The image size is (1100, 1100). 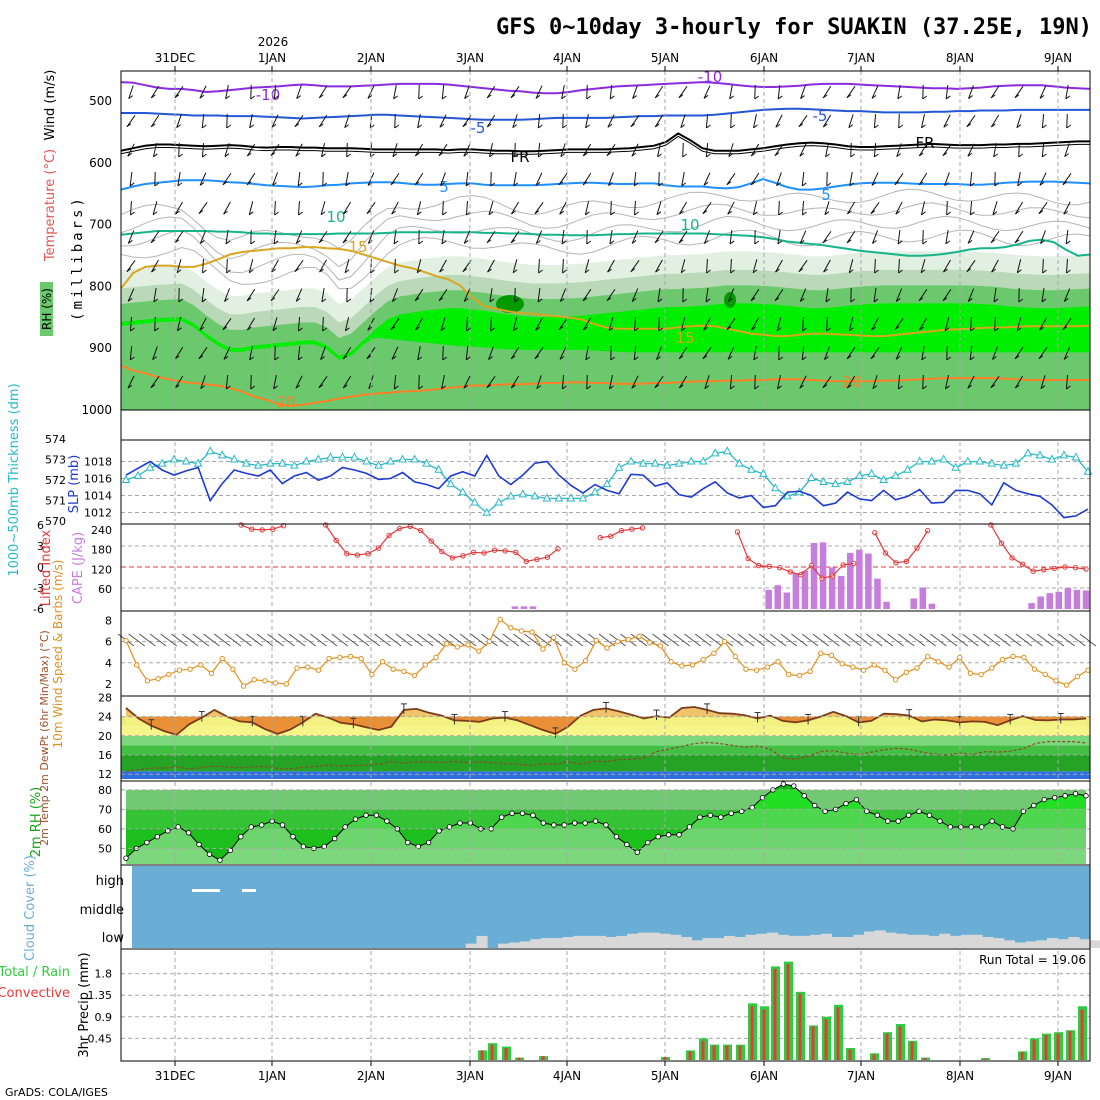 What do you see at coordinates (605, 114) in the screenshot?
I see `isotherm--5` at bounding box center [605, 114].